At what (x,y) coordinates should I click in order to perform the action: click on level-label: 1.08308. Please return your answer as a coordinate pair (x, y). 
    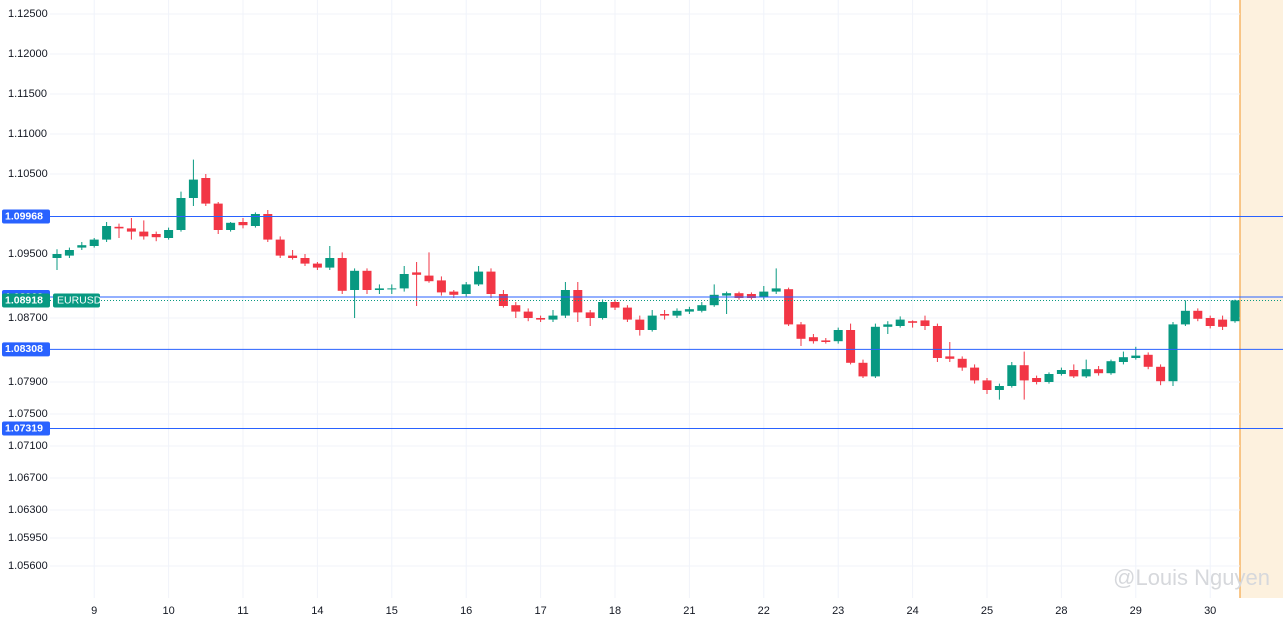
    Looking at the image, I should click on (24, 349).